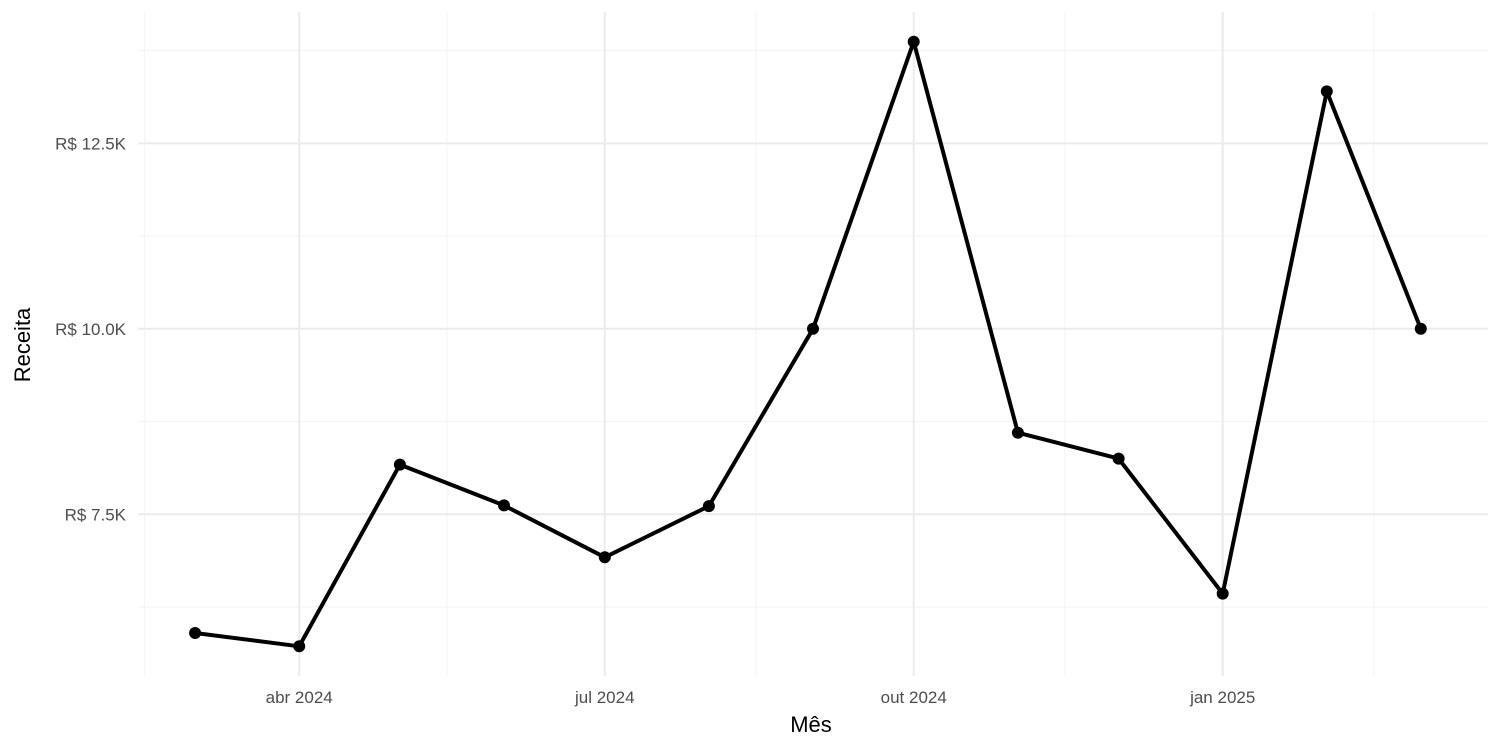 The height and width of the screenshot is (750, 1500). Describe the element at coordinates (811, 724) in the screenshot. I see `x-axis-title: Mês` at that location.